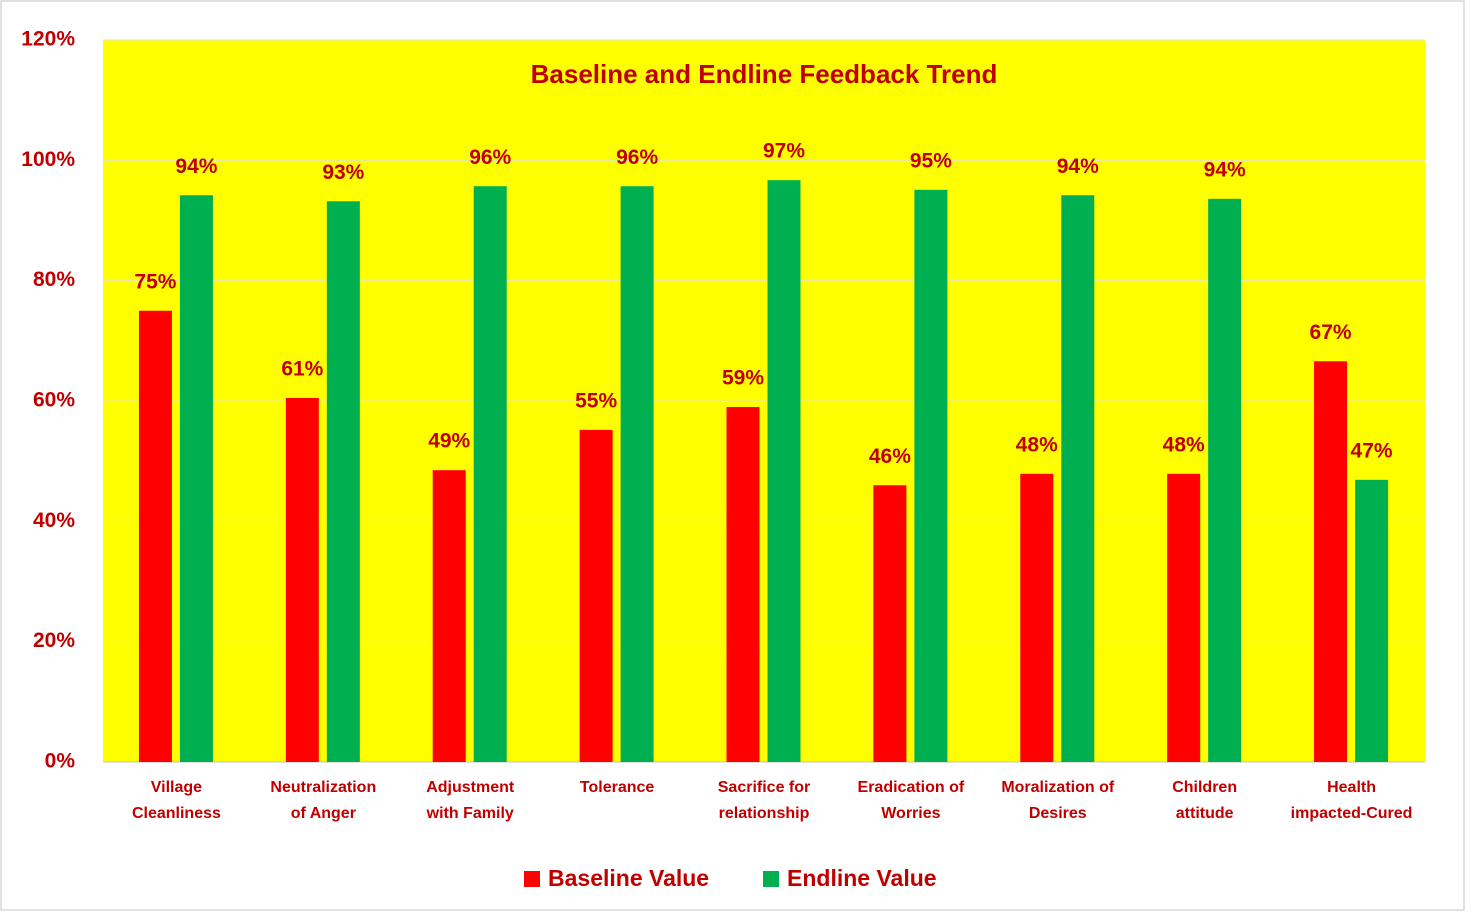 The height and width of the screenshot is (912, 1474). What do you see at coordinates (176, 800) in the screenshot?
I see `x-tick-label: Village Cleanliness` at bounding box center [176, 800].